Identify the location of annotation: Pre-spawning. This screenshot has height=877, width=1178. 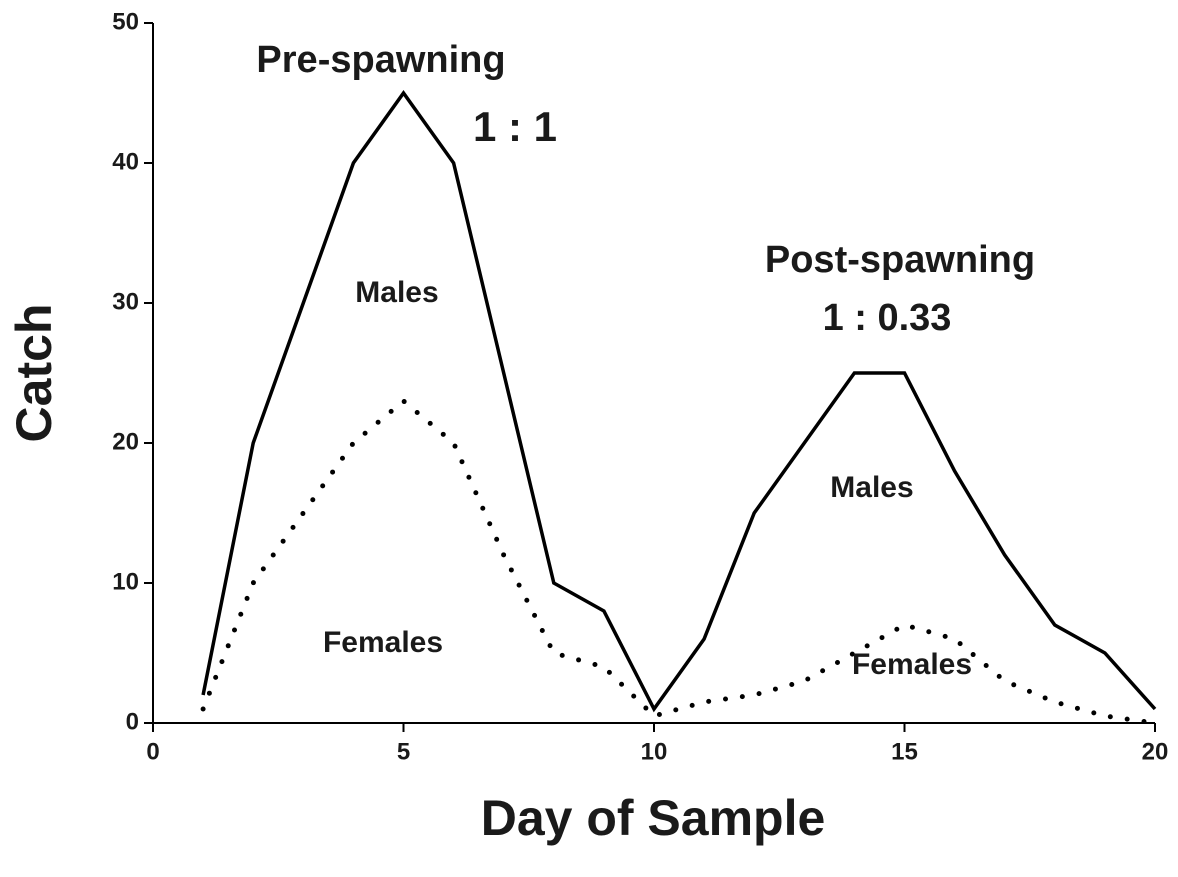
(380, 60).